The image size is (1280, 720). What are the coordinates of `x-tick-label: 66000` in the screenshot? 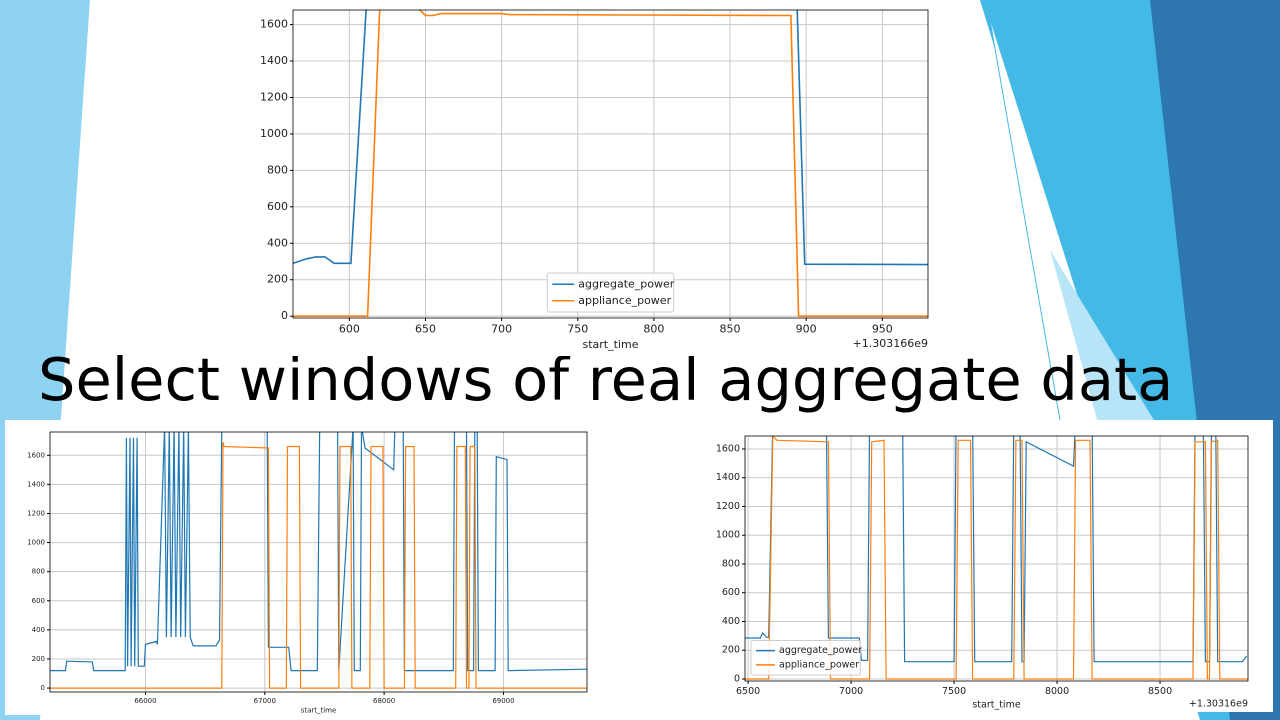 It's located at (145, 701).